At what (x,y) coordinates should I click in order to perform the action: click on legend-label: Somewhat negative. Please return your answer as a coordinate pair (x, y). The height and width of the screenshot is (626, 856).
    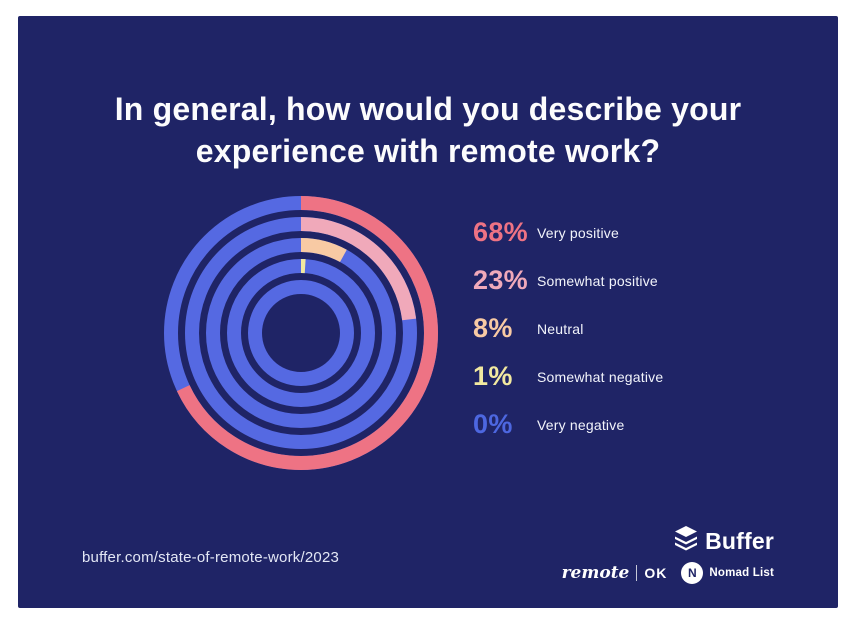
    Looking at the image, I should click on (600, 376).